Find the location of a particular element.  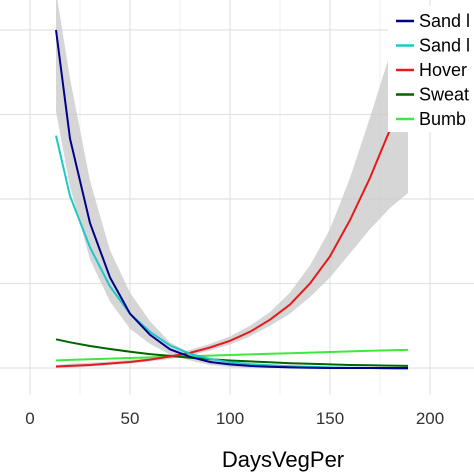

legend: Sand l Sand l Hover Sweat Bumb is located at coordinates (431, 69).